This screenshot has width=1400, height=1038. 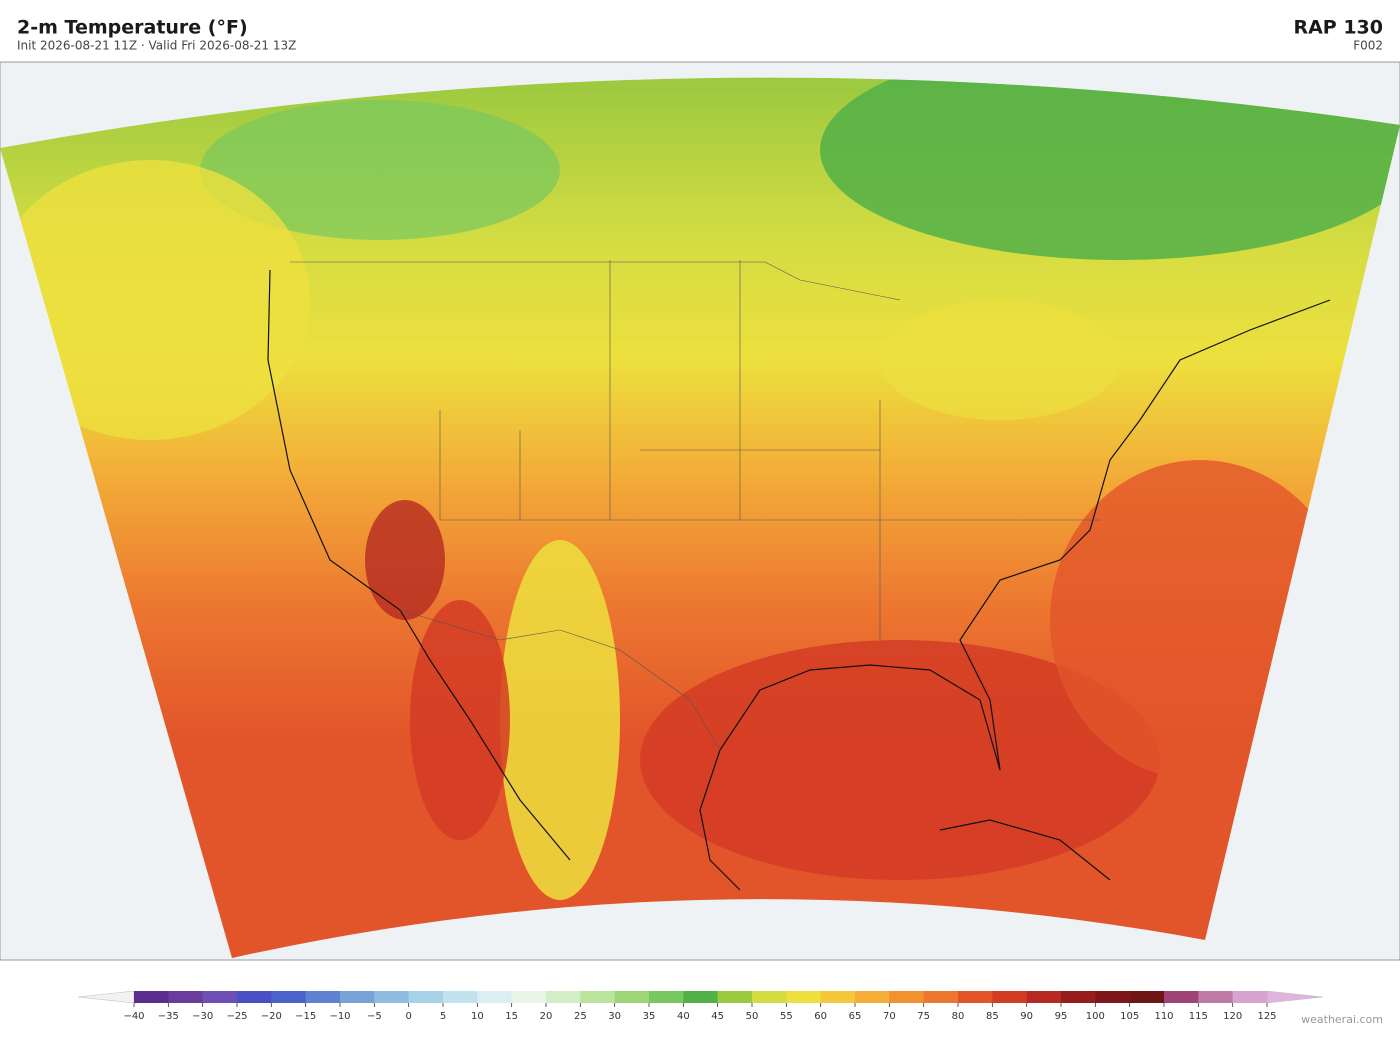 What do you see at coordinates (168, 1016) in the screenshot?
I see `colorbar-tick-label: −35` at bounding box center [168, 1016].